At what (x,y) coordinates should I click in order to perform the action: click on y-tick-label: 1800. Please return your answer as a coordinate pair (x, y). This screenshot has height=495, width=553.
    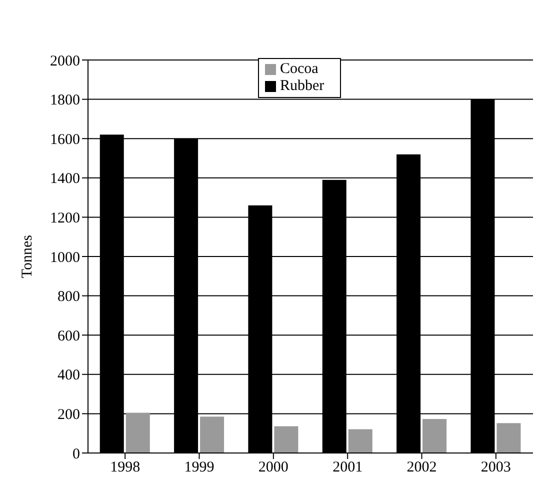
    Looking at the image, I should click on (65, 100).